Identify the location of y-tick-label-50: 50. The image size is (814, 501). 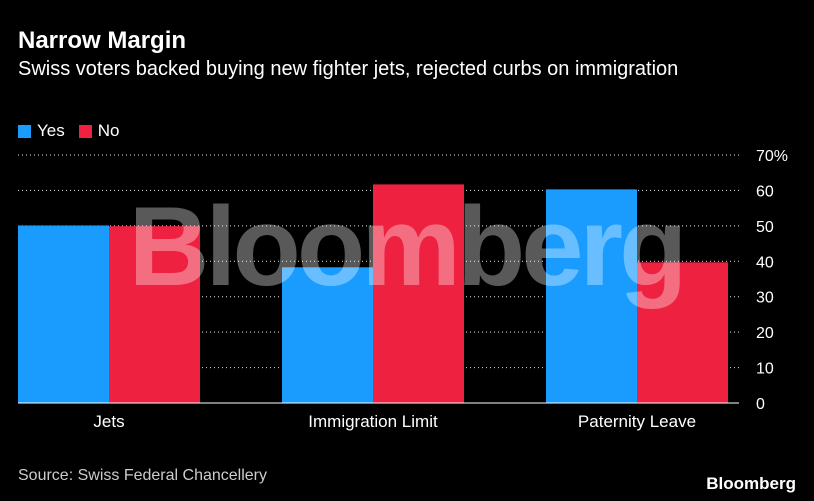
(765, 227).